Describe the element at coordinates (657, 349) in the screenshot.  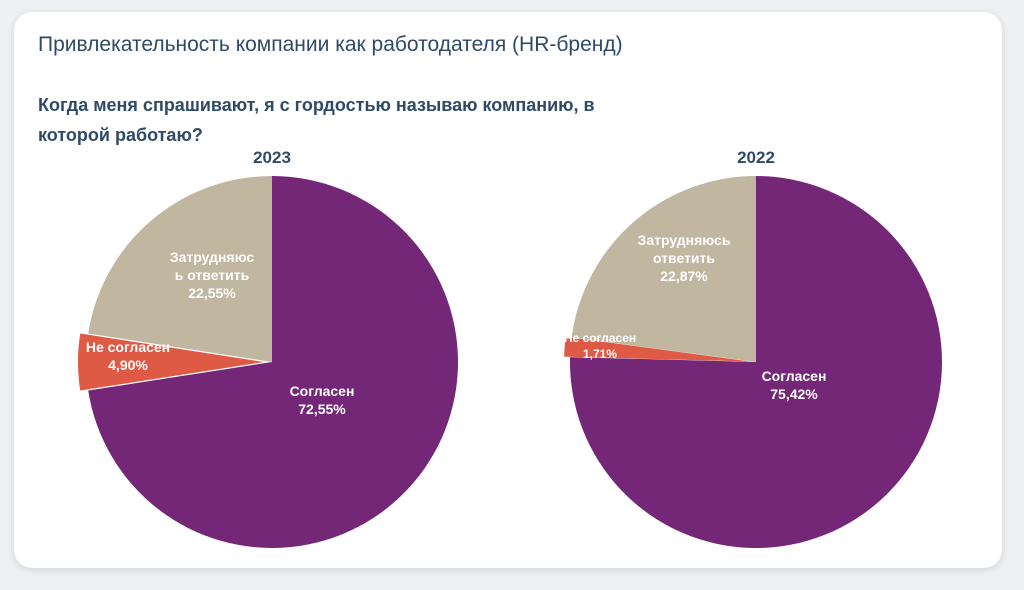
I see `pie-slice-2022-disagree` at that location.